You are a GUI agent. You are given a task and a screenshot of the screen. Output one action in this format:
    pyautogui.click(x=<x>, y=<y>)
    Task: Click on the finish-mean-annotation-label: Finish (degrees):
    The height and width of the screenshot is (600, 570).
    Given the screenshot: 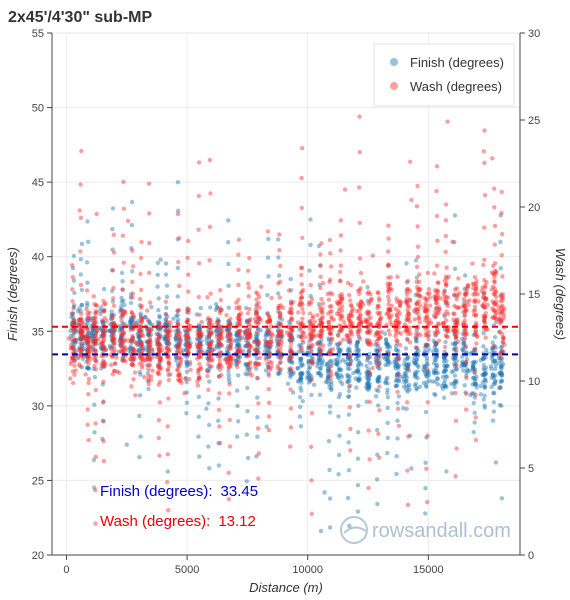 What is the action you would take?
    pyautogui.click(x=156, y=491)
    